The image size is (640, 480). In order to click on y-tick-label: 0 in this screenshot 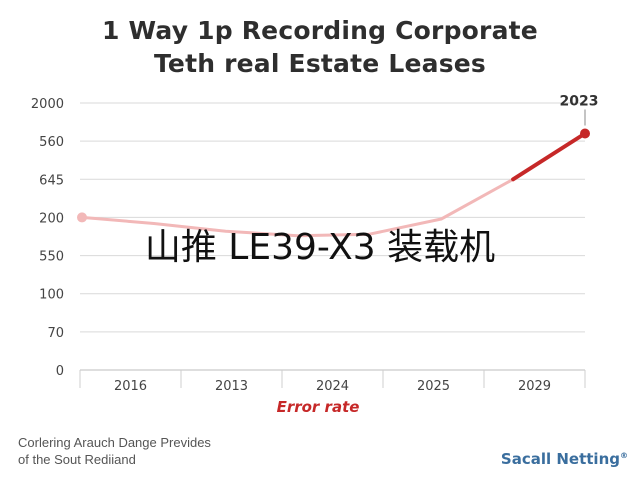, I will do `click(60, 371)`.